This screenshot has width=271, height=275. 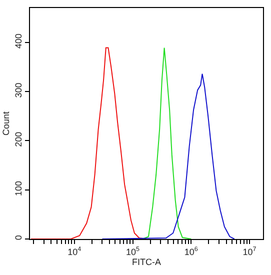 I want to click on y-tick-label: 200, so click(x=18, y=139).